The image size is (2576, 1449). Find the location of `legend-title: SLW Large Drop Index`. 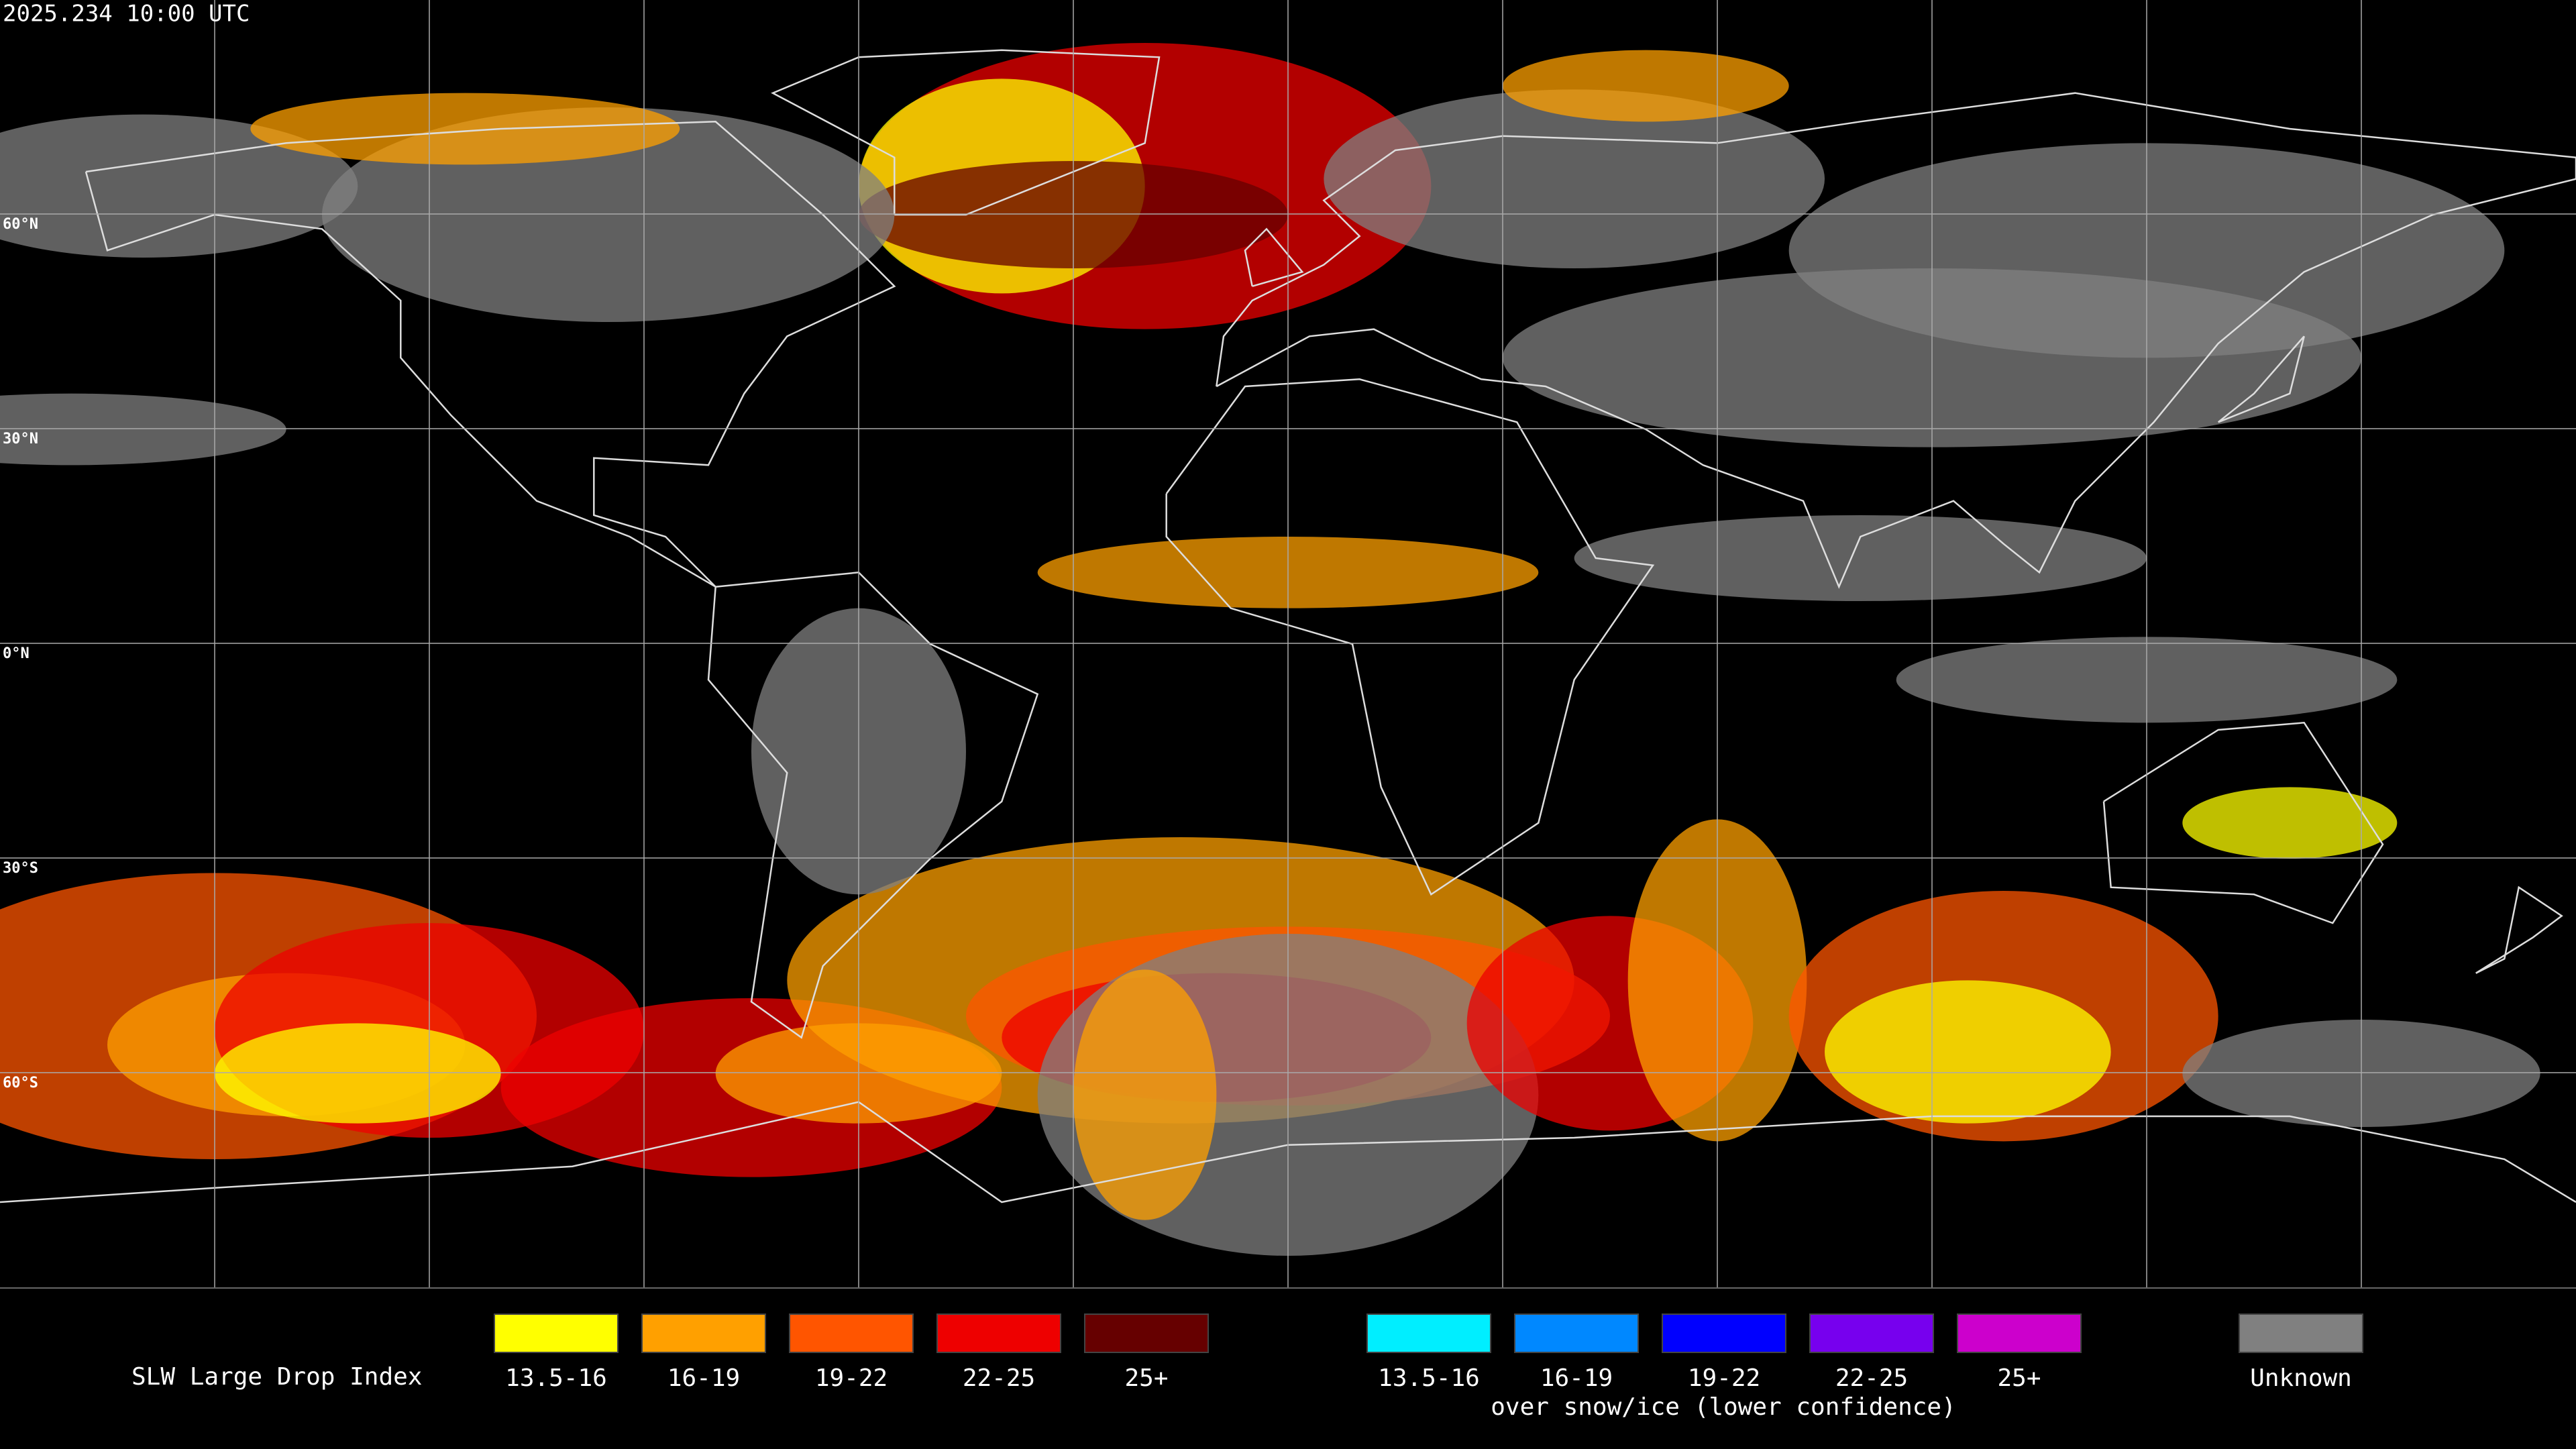

legend-title: SLW Large Drop Index is located at coordinates (276, 1377).